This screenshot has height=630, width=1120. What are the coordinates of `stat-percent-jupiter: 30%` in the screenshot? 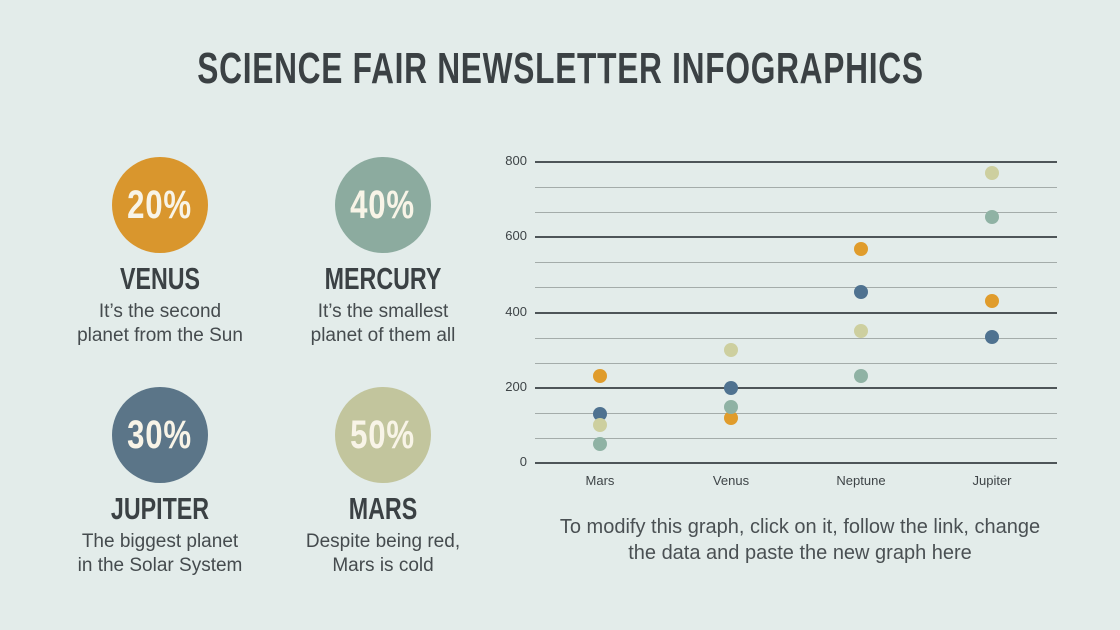 It's located at (160, 434).